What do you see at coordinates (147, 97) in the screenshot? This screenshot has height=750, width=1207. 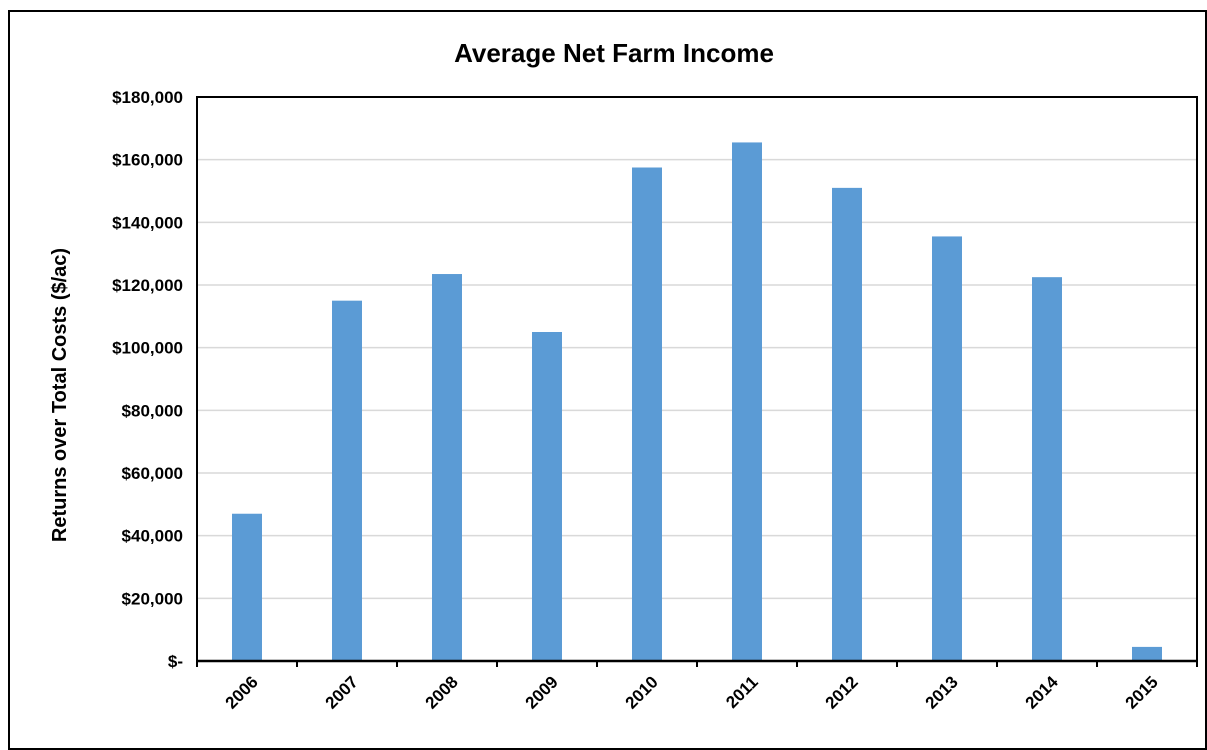 I see `y-tick-label: $180,000` at bounding box center [147, 97].